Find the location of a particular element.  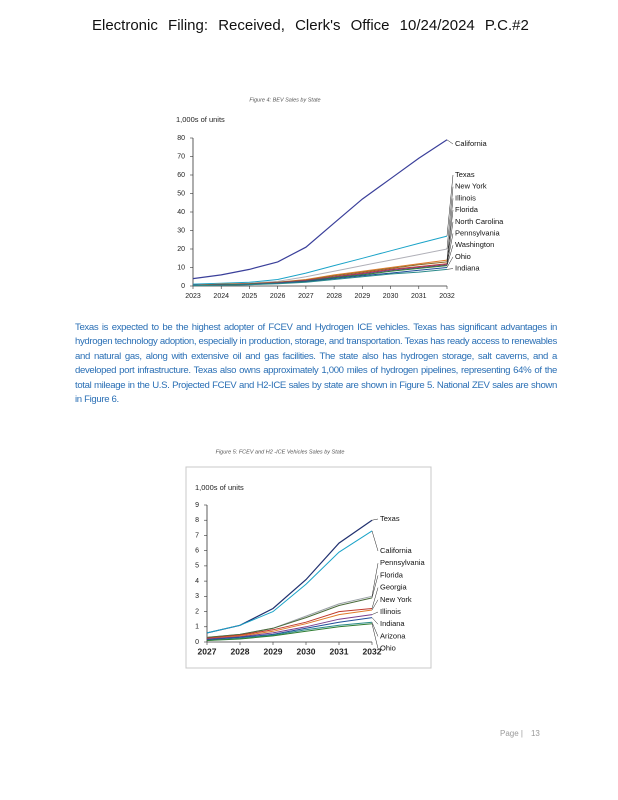

y-tick-label: 70 is located at coordinates (181, 156).